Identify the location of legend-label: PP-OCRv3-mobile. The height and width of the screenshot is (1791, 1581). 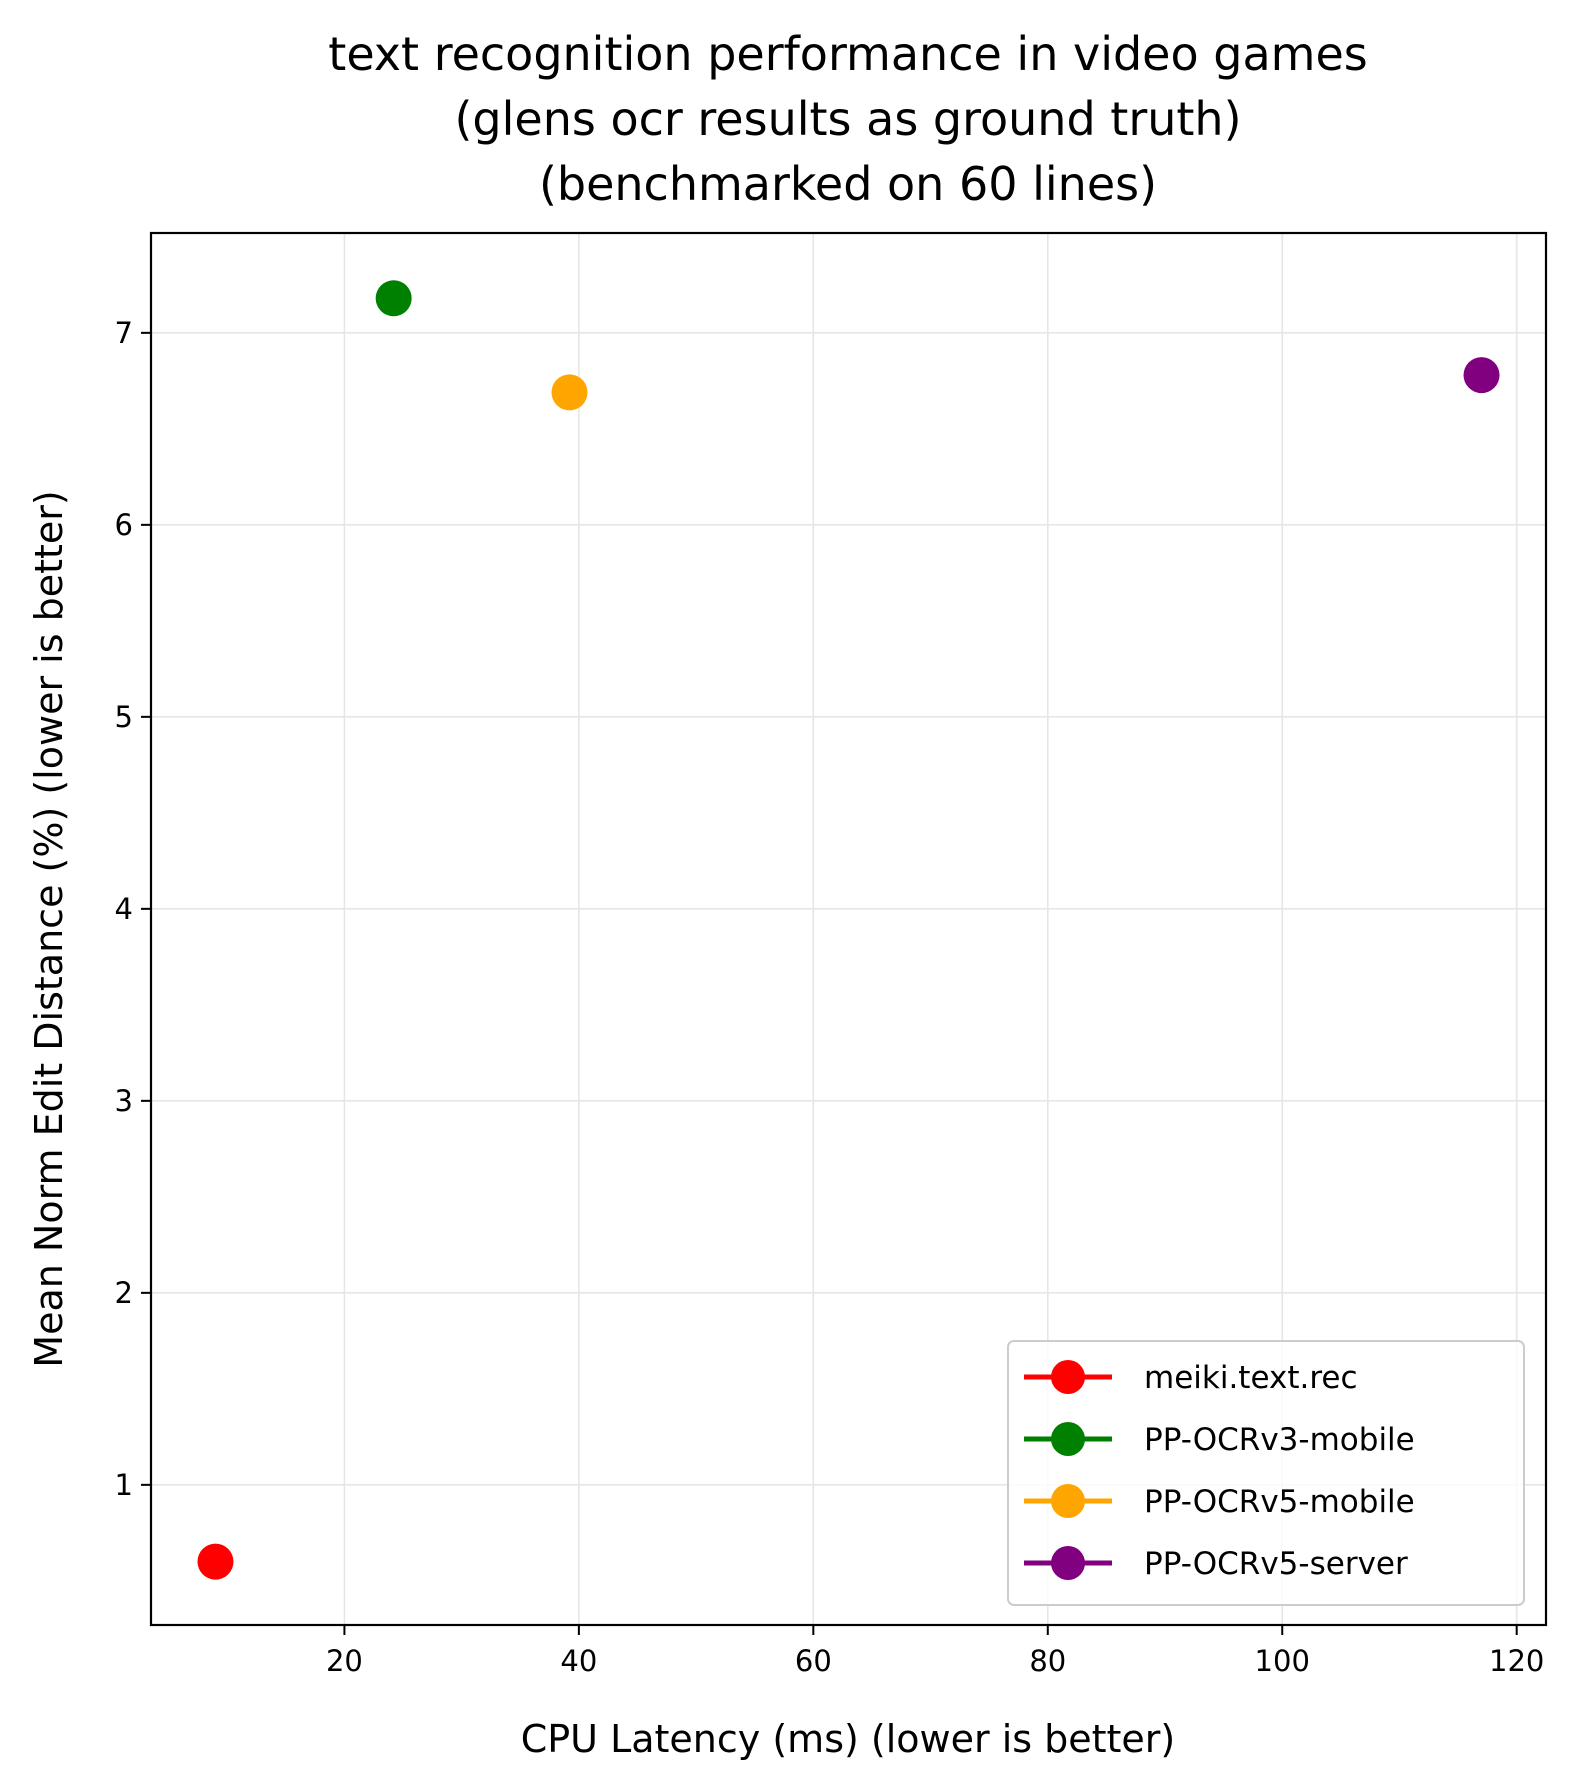
(1279, 1440).